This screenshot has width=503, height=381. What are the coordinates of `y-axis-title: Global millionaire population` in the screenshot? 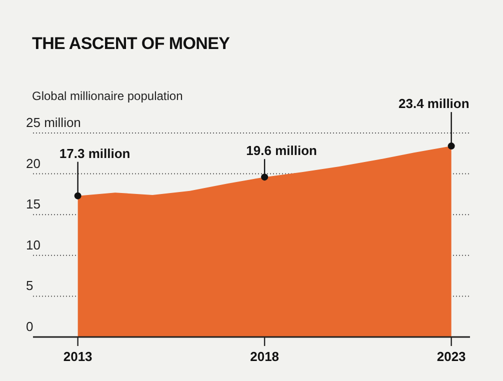 It's located at (107, 96).